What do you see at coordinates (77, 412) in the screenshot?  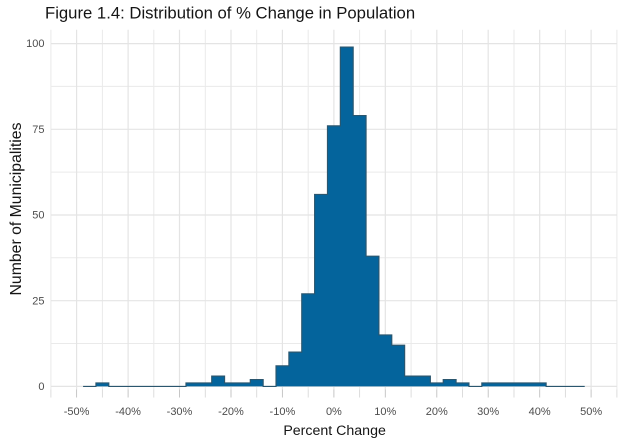 I see `svg-text: -50%` at bounding box center [77, 412].